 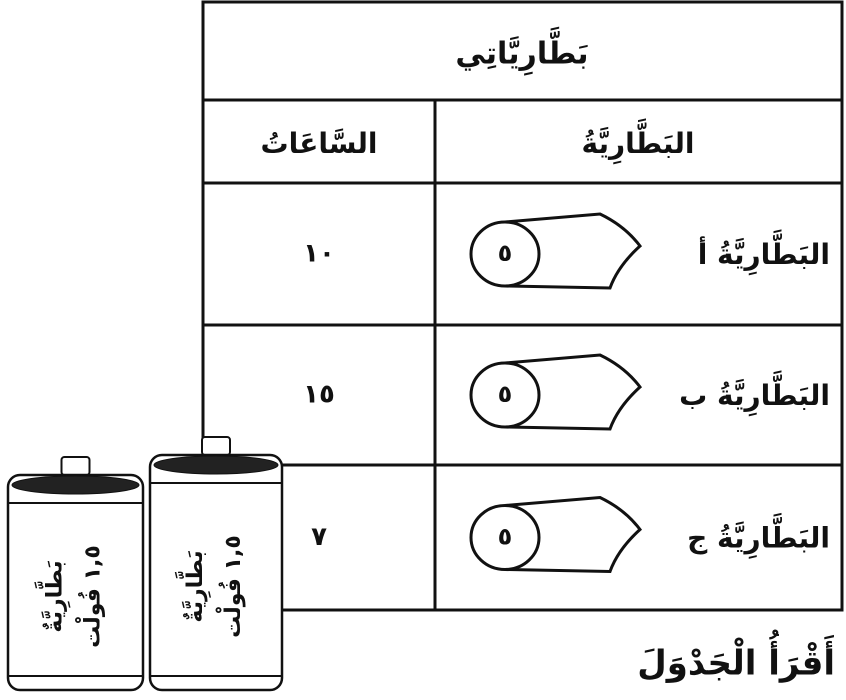 What do you see at coordinates (754, 393) in the screenshot?
I see `battery-label: البَطَّارِيَّةُ ب` at bounding box center [754, 393].